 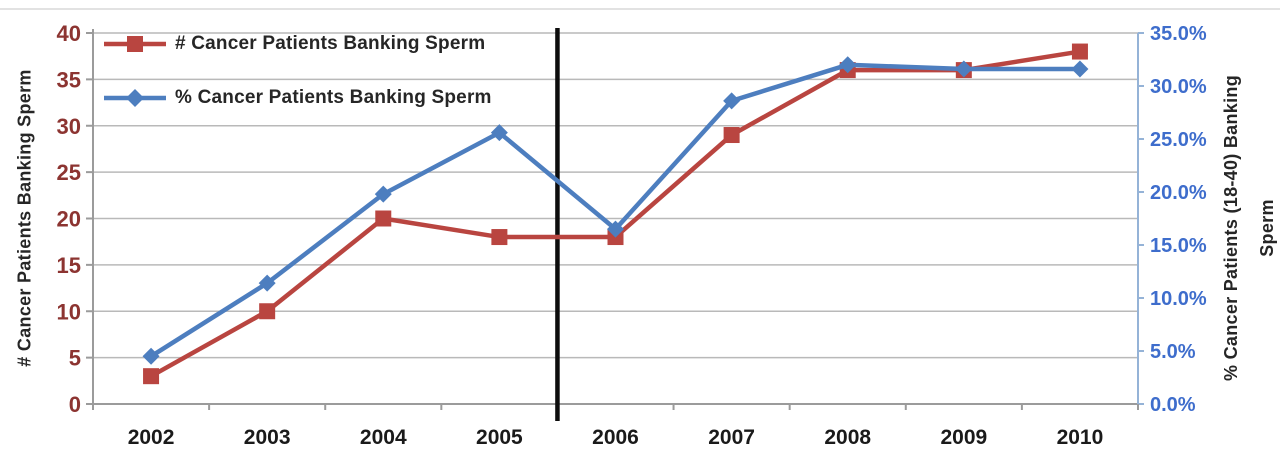 I want to click on x-axis-tick-label: 2009, so click(x=963, y=437).